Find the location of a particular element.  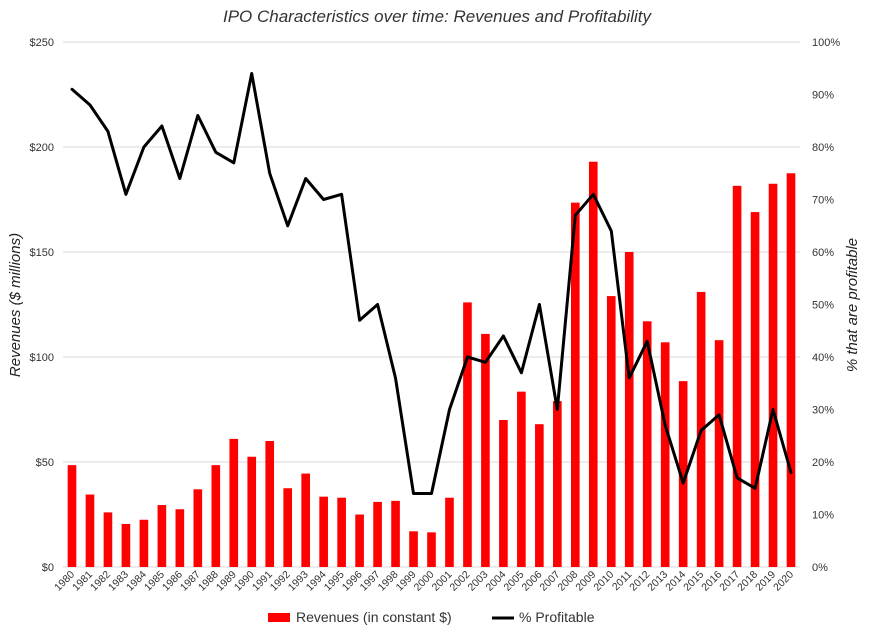

right-tick-label: 30% is located at coordinates (823, 411).